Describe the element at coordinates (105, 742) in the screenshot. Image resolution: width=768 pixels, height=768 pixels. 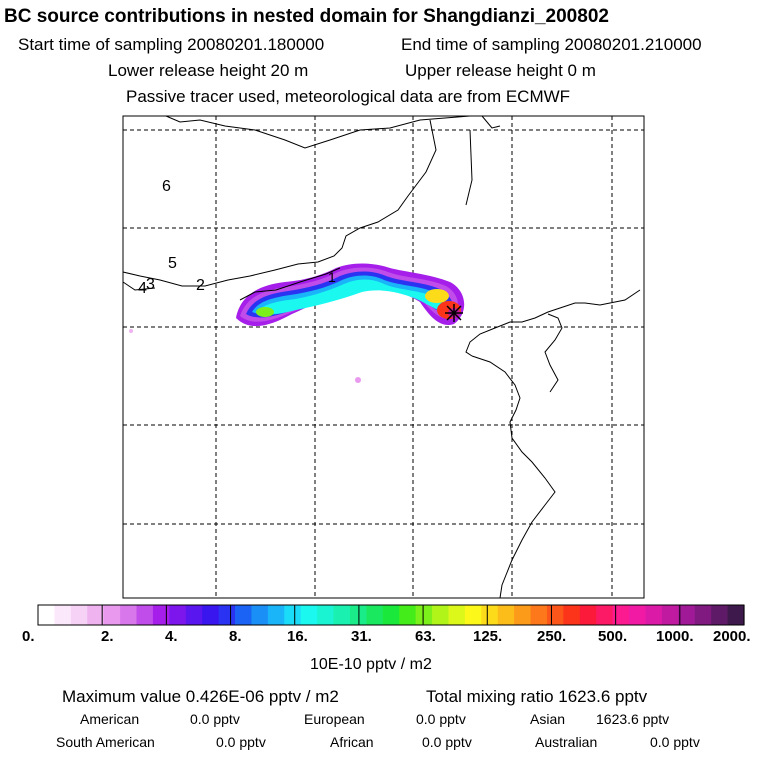
I see `region-label-south-american: South American` at that location.